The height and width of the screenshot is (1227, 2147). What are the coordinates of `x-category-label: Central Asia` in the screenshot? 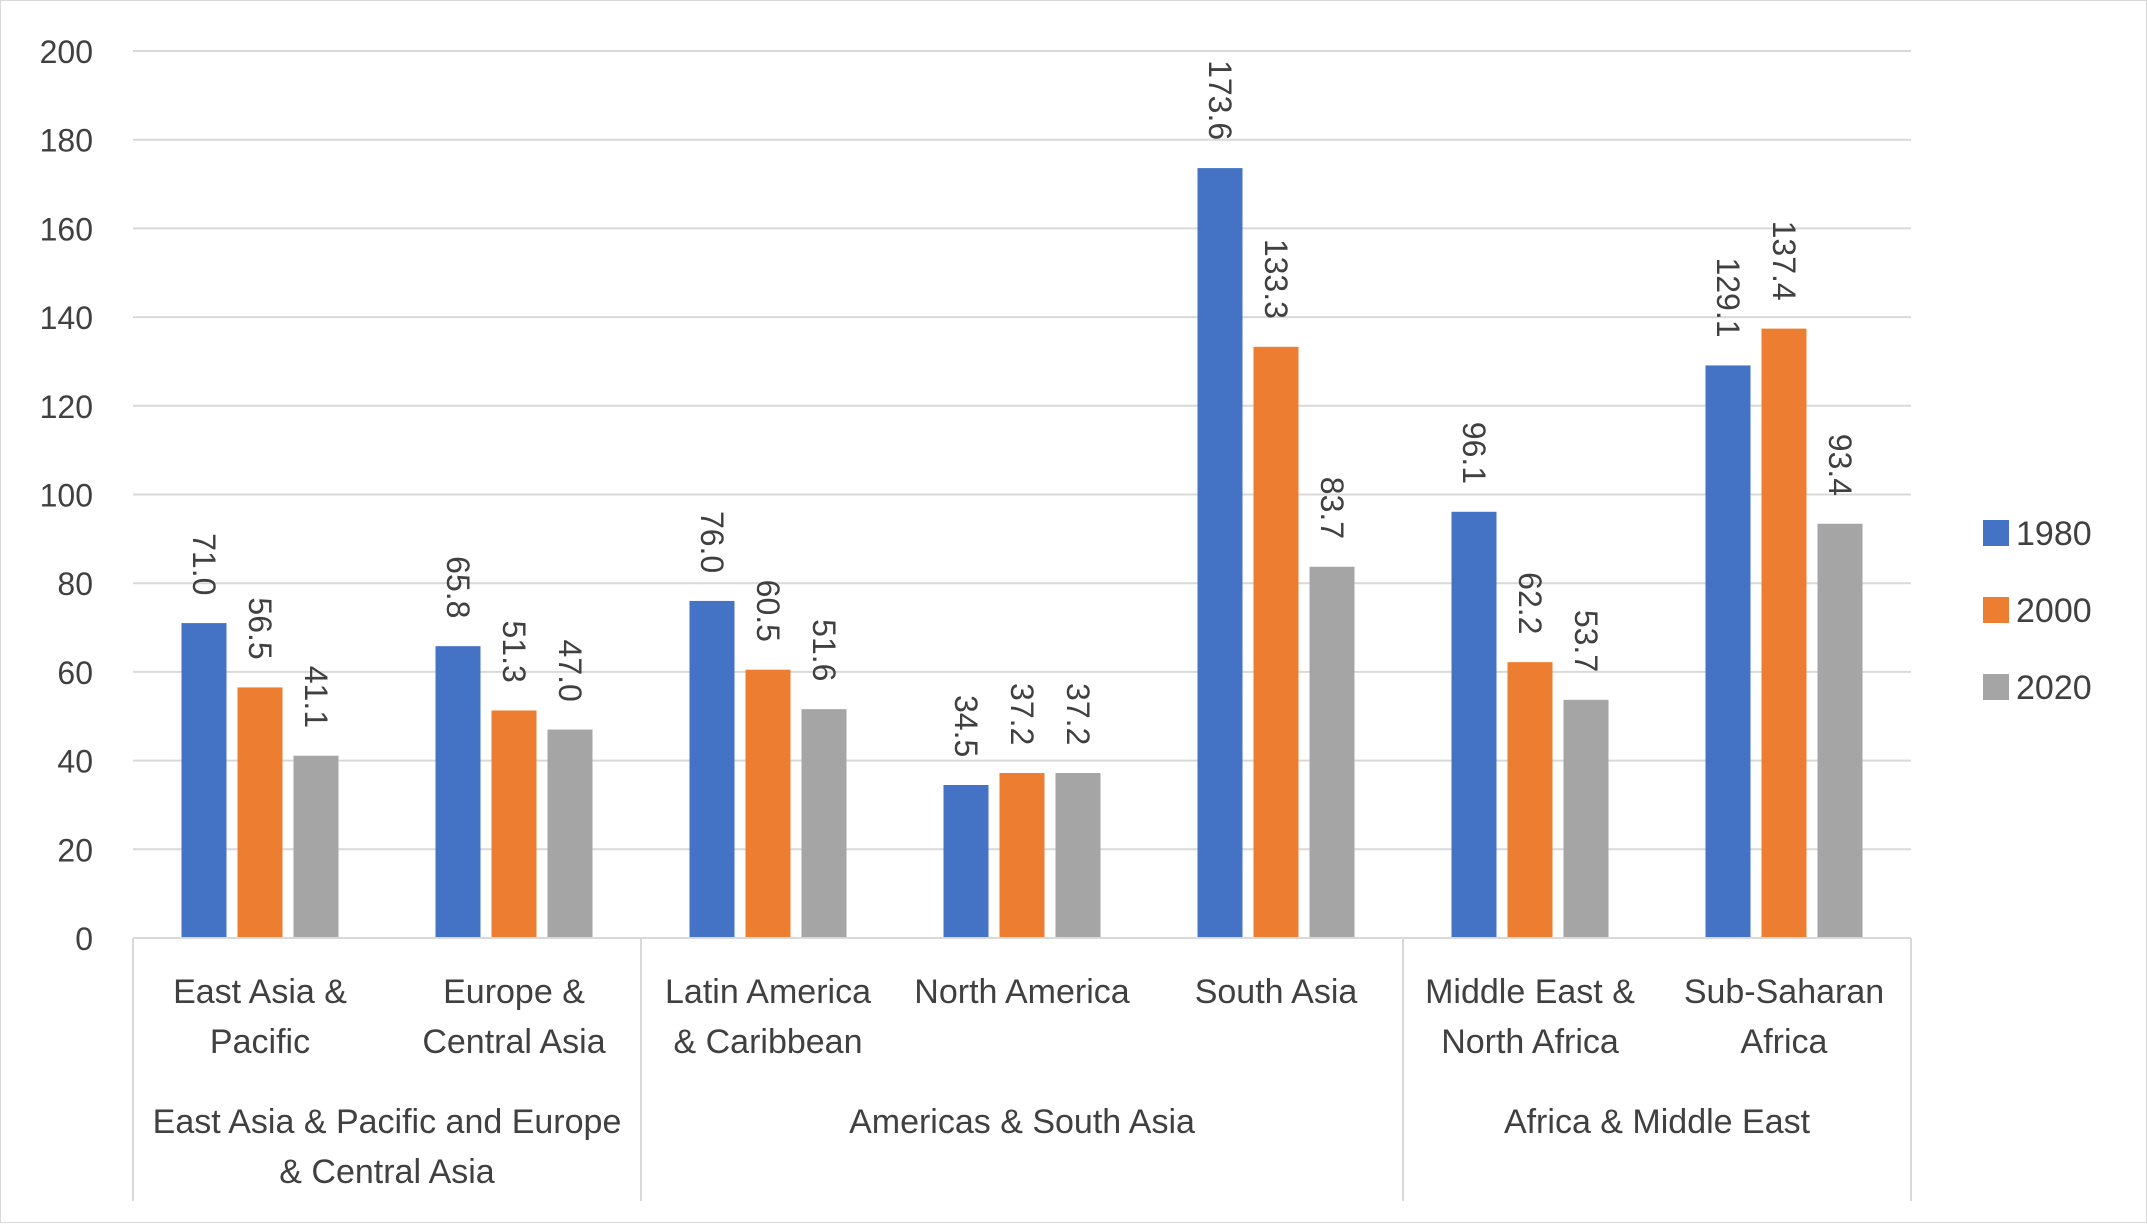 It's located at (513, 1042).